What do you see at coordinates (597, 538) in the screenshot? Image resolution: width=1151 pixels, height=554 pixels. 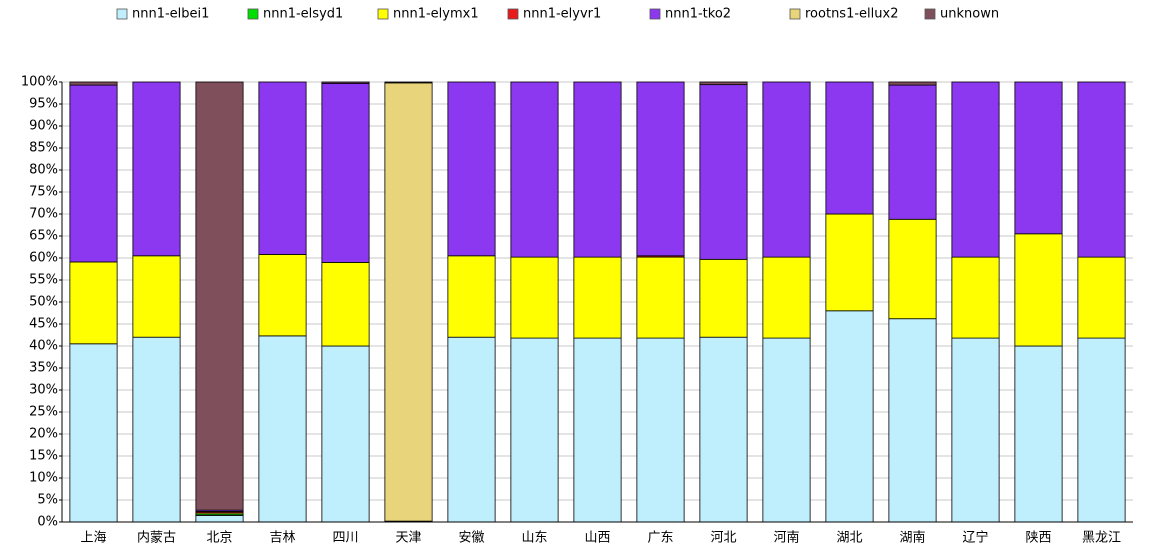 I see `x-tick-label: 山西` at bounding box center [597, 538].